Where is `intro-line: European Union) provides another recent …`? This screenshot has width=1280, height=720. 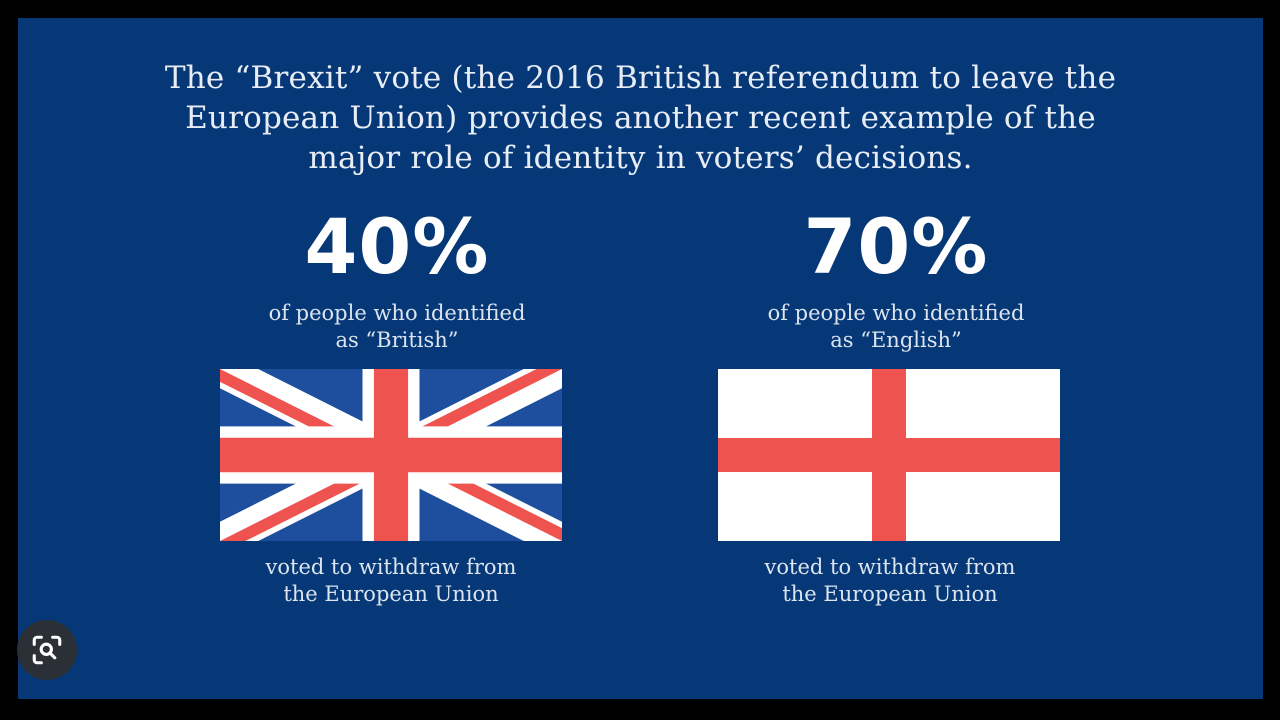 intro-line: European Union) provides another recent … is located at coordinates (640, 118).